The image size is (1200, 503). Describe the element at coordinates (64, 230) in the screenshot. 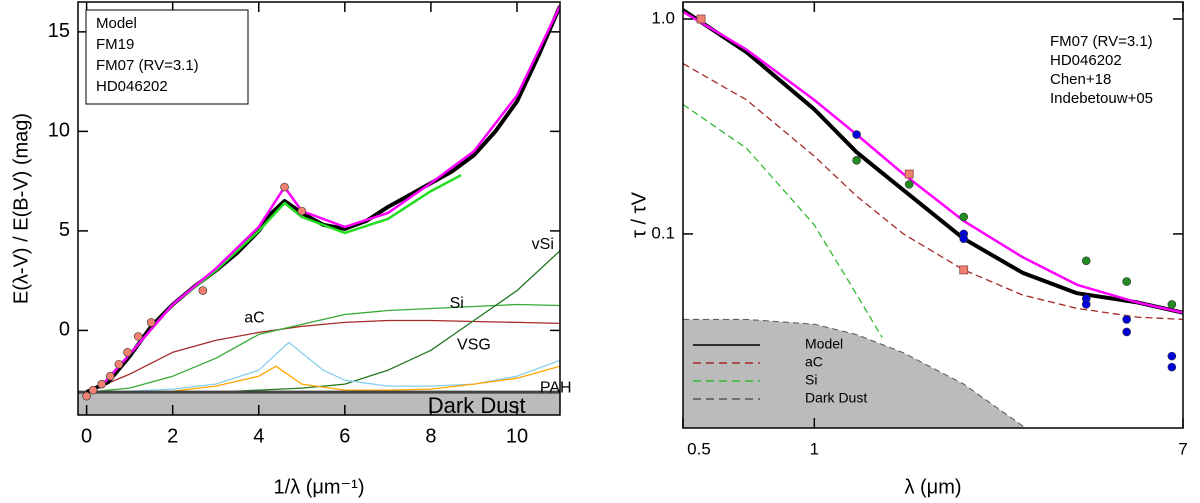

I see `y-tick-label: 5` at that location.